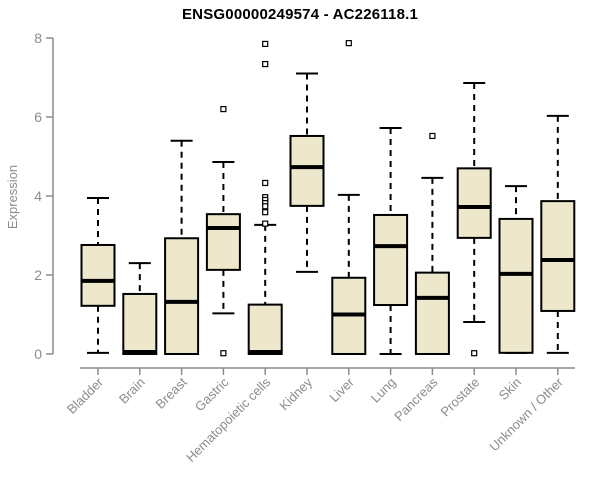 The width and height of the screenshot is (600, 500). Describe the element at coordinates (38, 275) in the screenshot. I see `y-tick-label: 2` at that location.